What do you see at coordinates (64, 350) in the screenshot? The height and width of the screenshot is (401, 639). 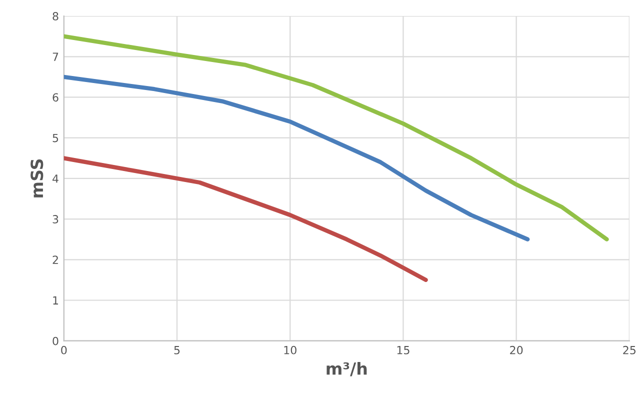 I see `x-tick-label: 0` at bounding box center [64, 350].